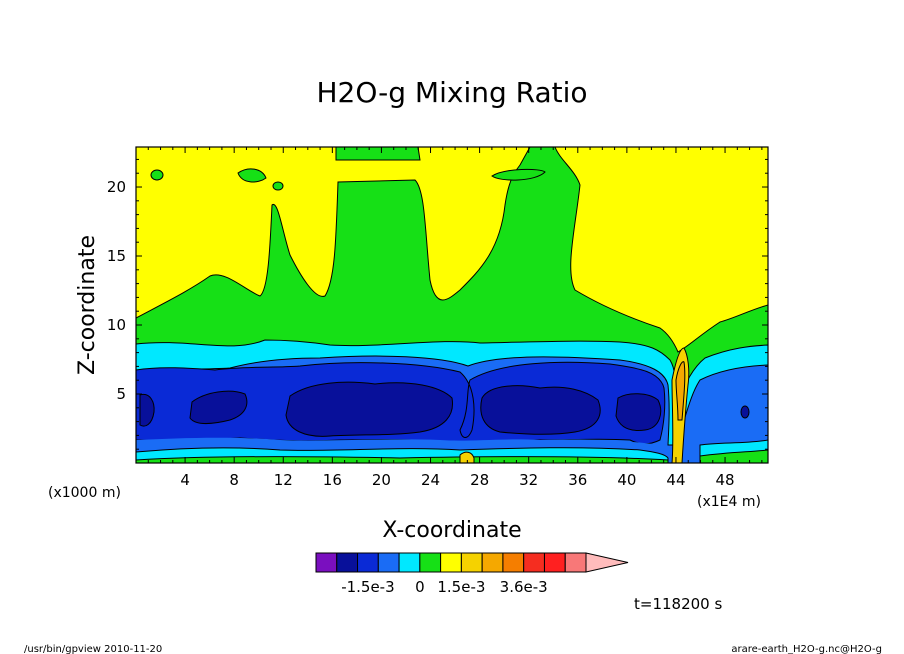 The height and width of the screenshot is (654, 904). Describe the element at coordinates (430, 480) in the screenshot. I see `x-tick-label: 24` at that location.